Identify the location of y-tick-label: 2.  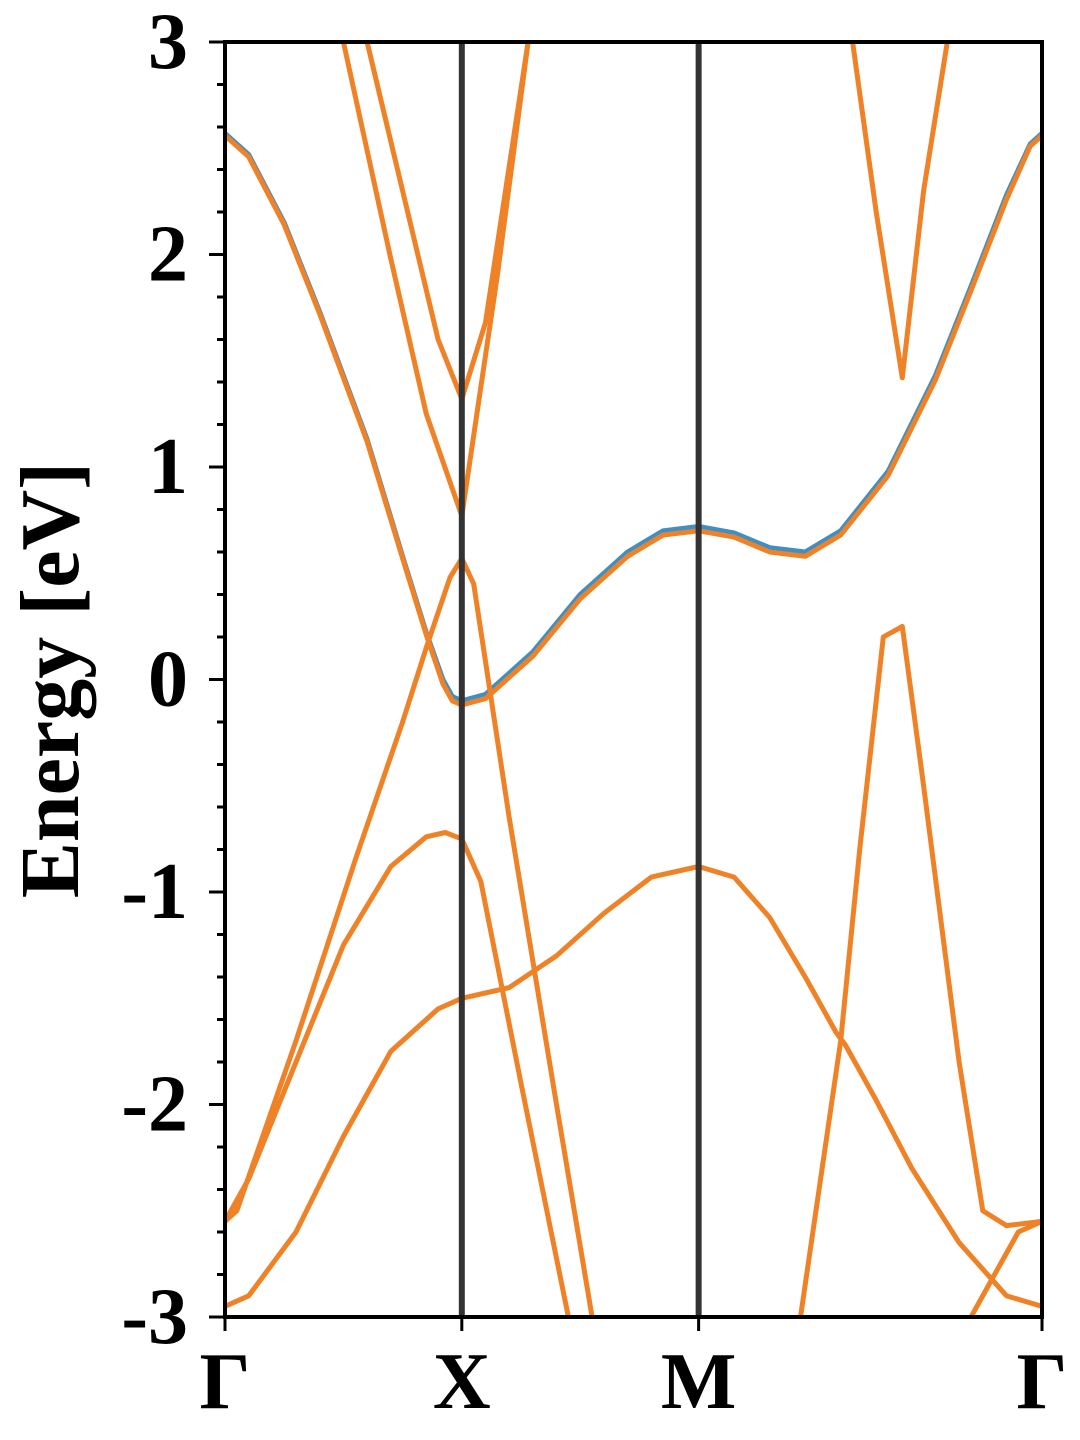
(168, 255).